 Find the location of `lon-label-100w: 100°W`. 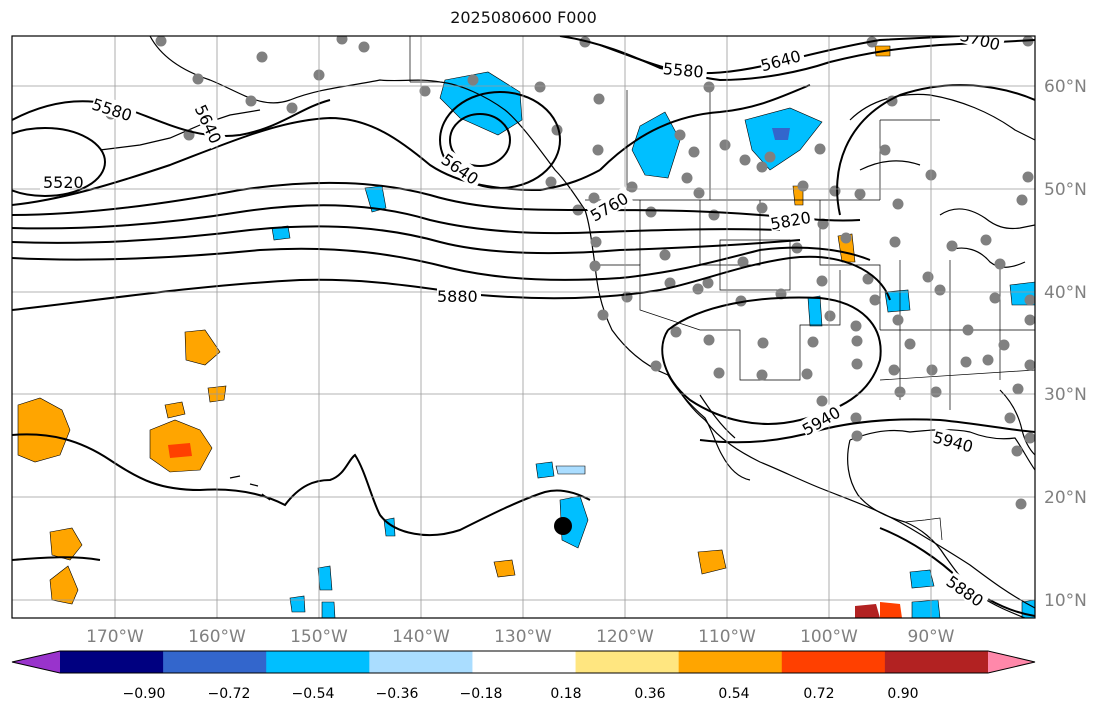

lon-label-100w: 100°W is located at coordinates (829, 637).